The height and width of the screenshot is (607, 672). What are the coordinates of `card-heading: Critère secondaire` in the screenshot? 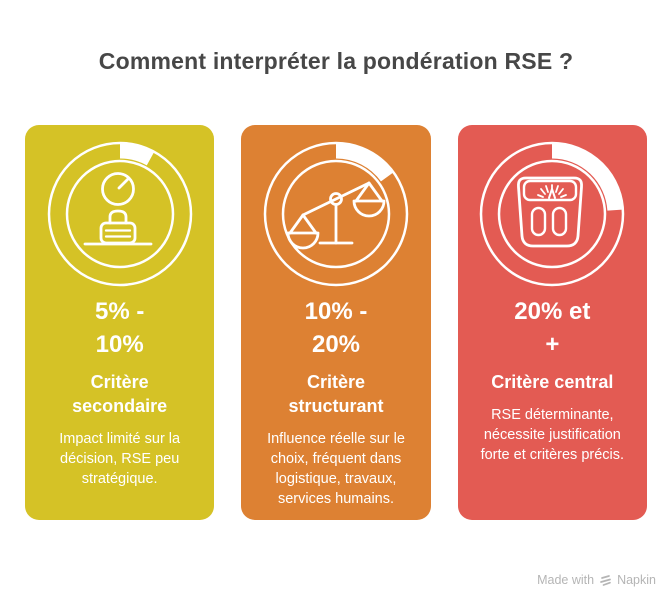 It's located at (120, 394).